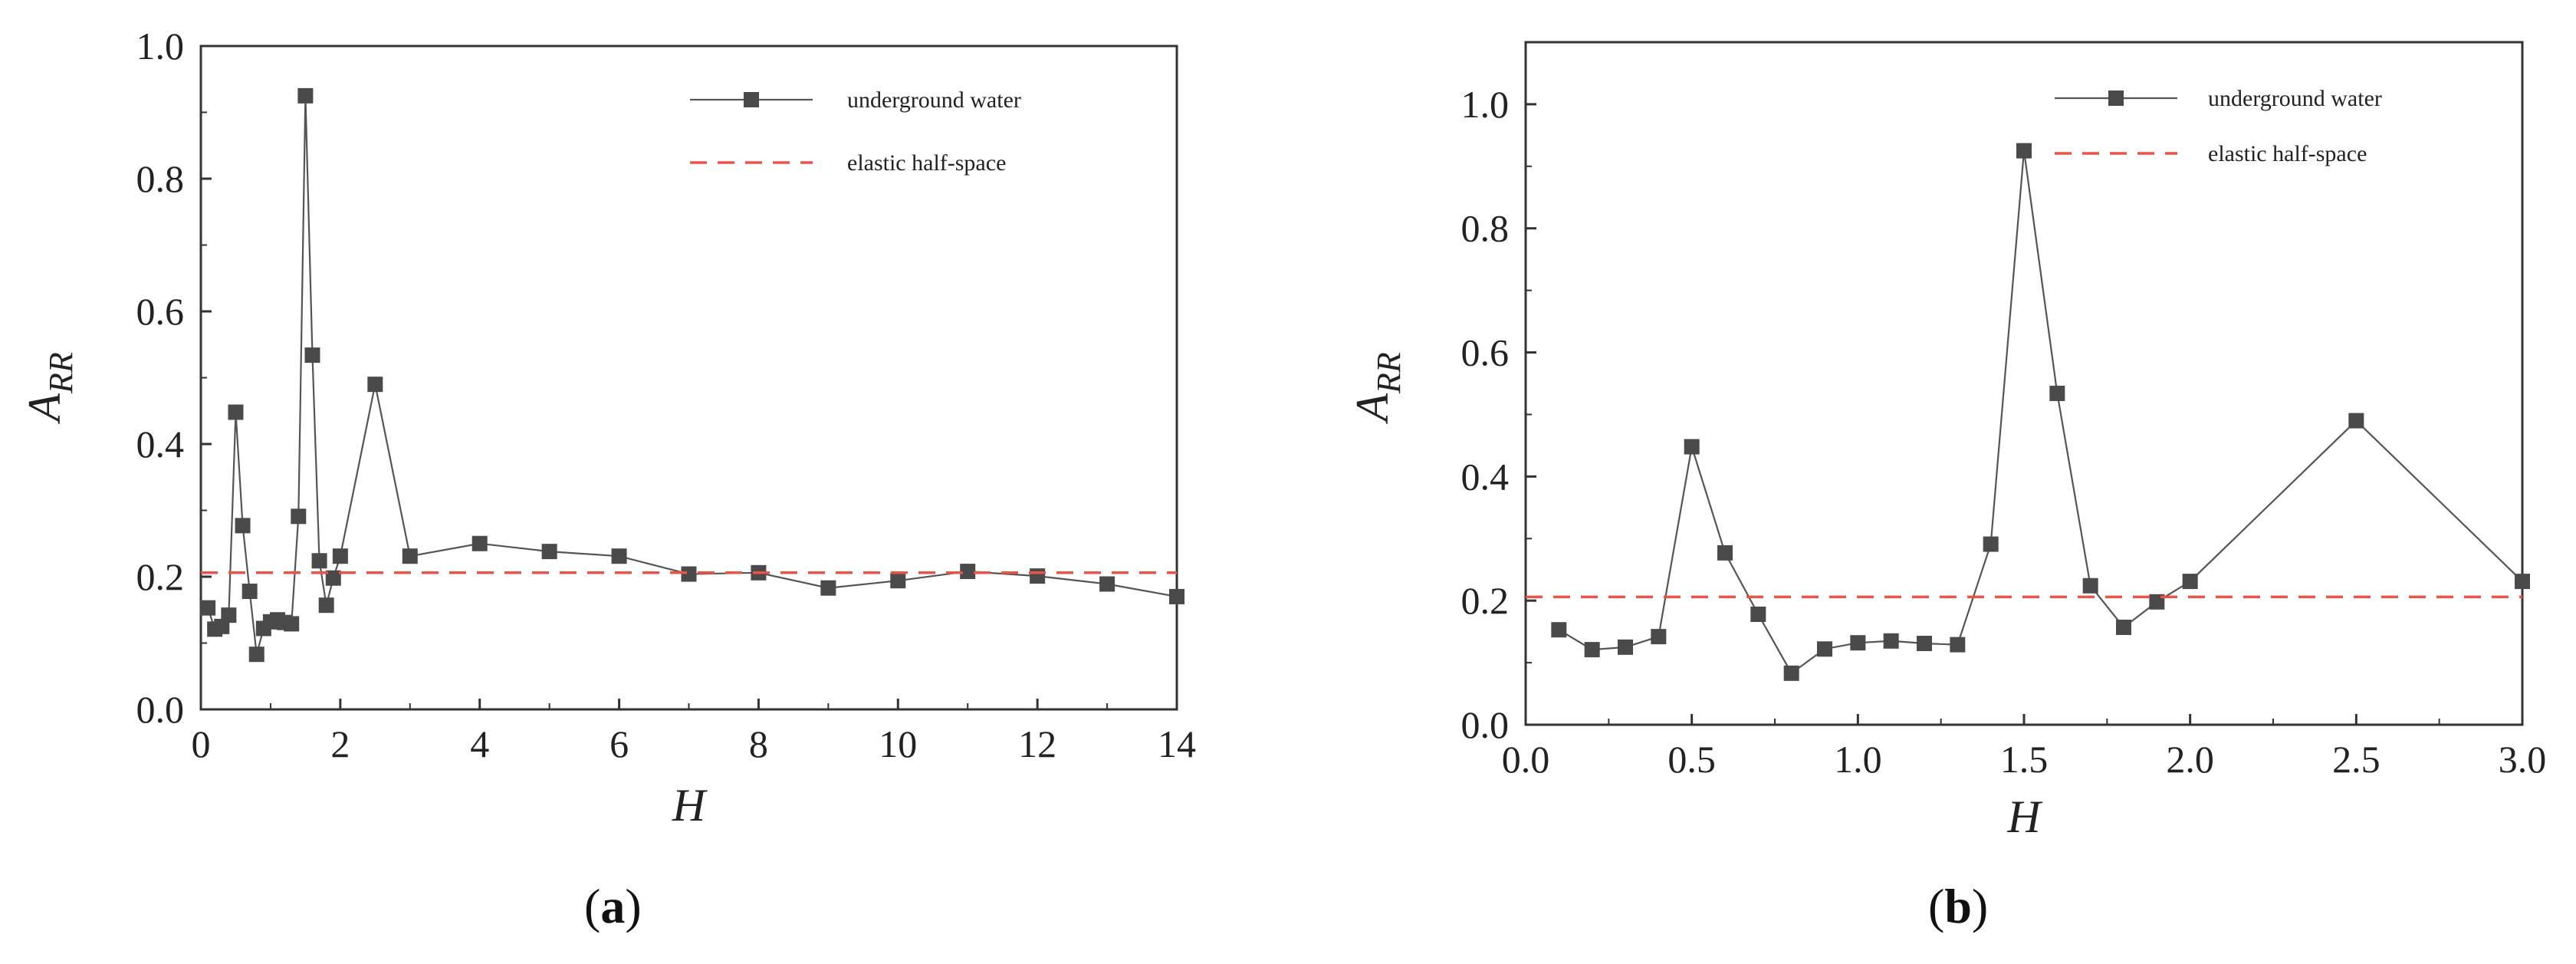 Image resolution: width=2576 pixels, height=964 pixels. What do you see at coordinates (1037, 744) in the screenshot?
I see `x-tick-label-a-6: 12` at bounding box center [1037, 744].